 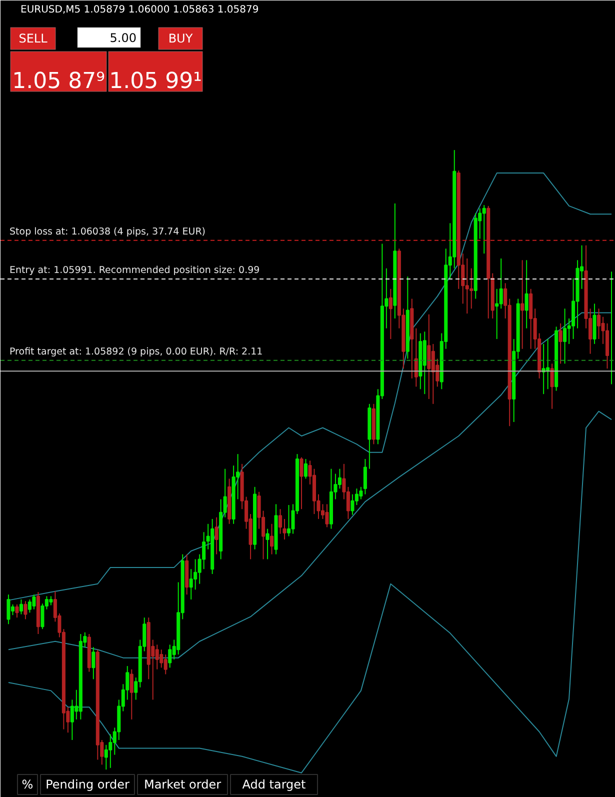 I want to click on annotation: 5.00, so click(x=123, y=38).